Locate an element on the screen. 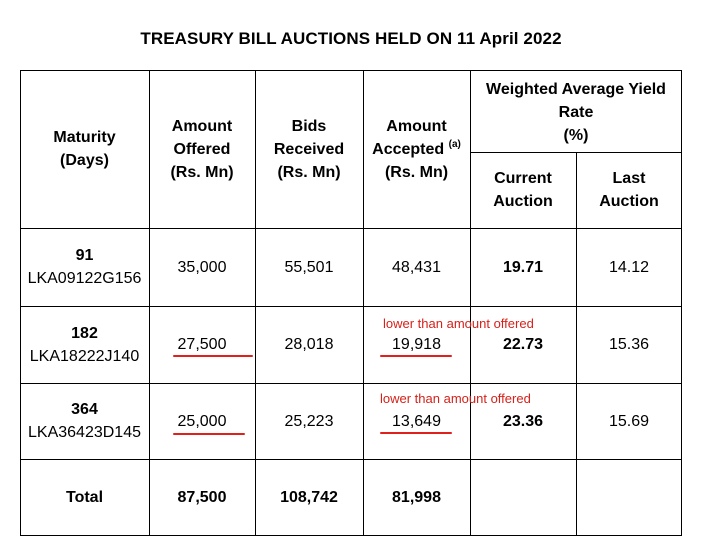 The width and height of the screenshot is (702, 550). table-border-top is located at coordinates (351, 70).